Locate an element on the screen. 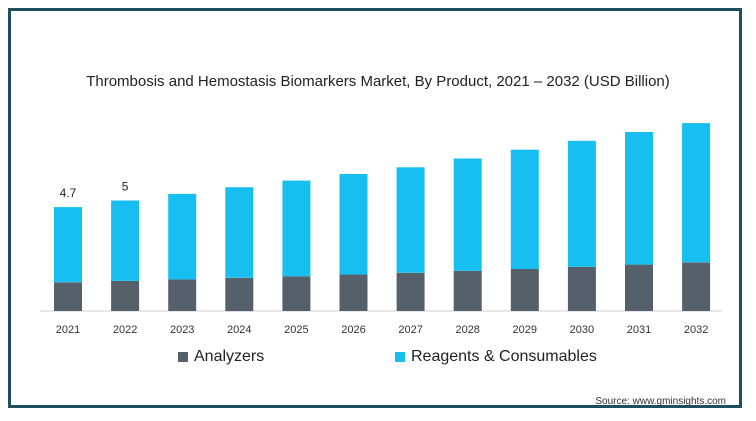 Image resolution: width=756 pixels, height=421 pixels. source-note: Source: www.gminsights.com is located at coordinates (660, 401).